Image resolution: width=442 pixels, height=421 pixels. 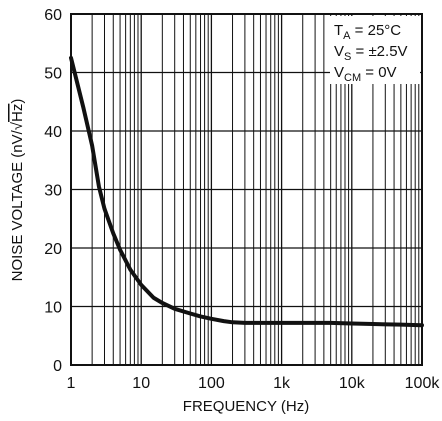 What do you see at coordinates (53, 132) in the screenshot?
I see `y-tick-label: 40` at bounding box center [53, 132].